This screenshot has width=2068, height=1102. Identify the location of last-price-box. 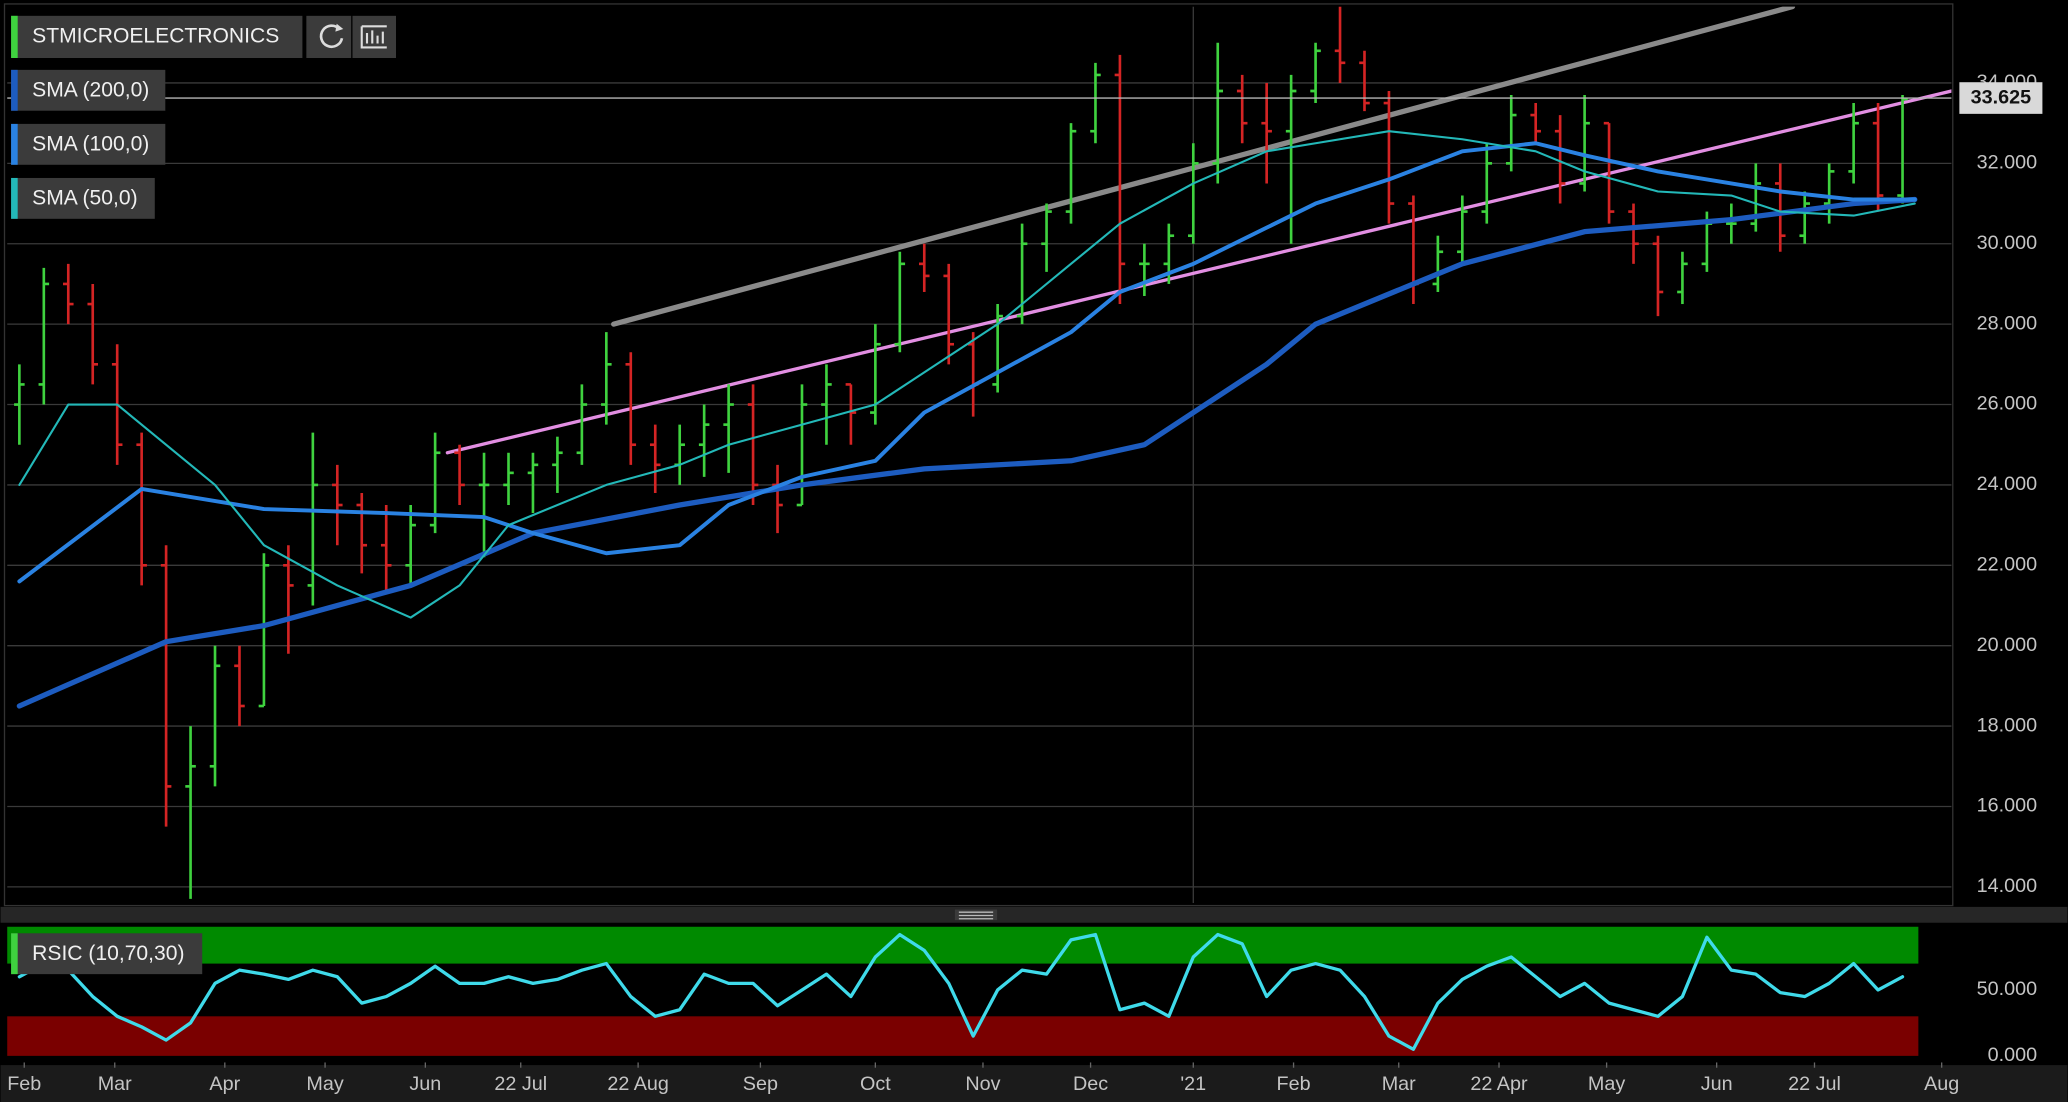
(2001, 98).